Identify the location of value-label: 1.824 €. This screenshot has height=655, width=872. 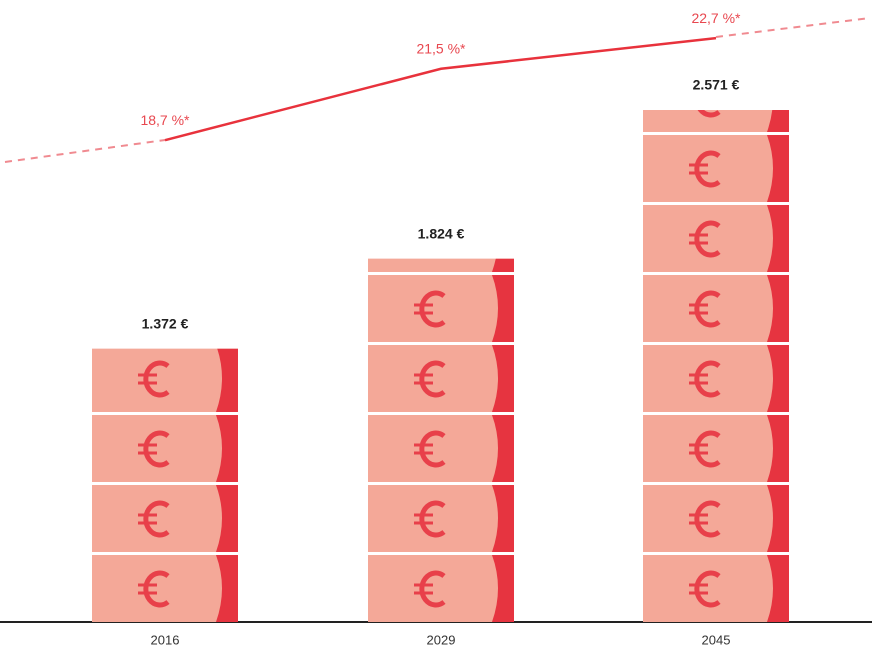
(441, 233).